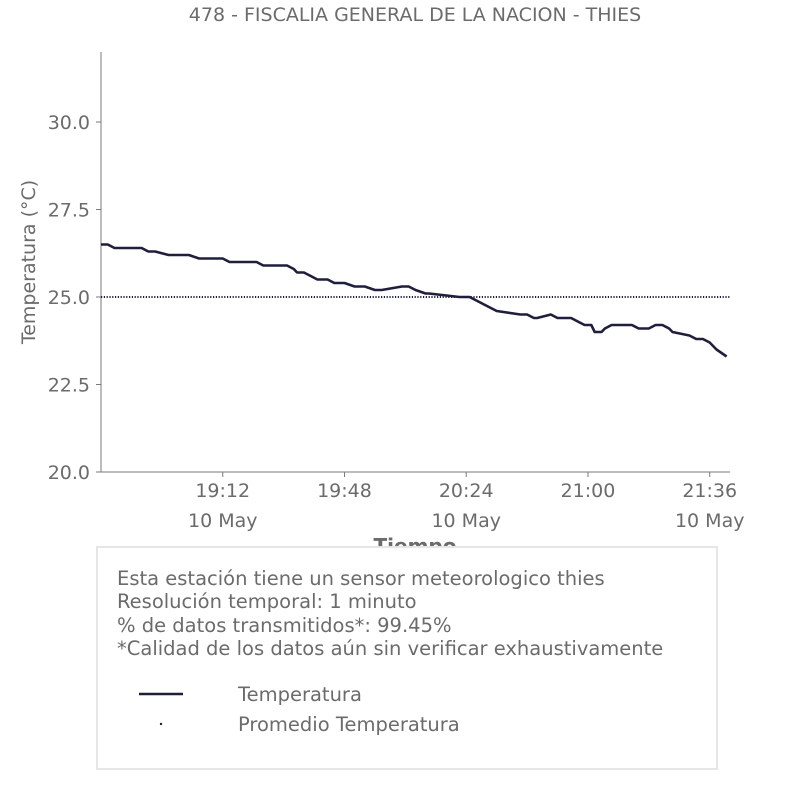  I want to click on x-tick-time-4: 21:36, so click(709, 491).